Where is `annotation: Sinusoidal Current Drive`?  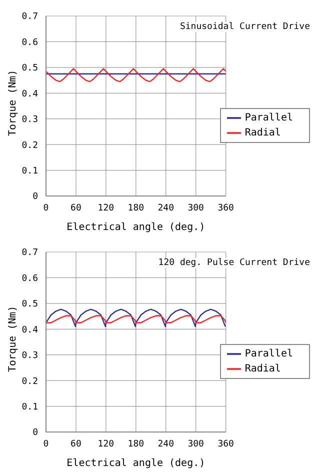 annotation: Sinusoidal Current Drive is located at coordinates (245, 27).